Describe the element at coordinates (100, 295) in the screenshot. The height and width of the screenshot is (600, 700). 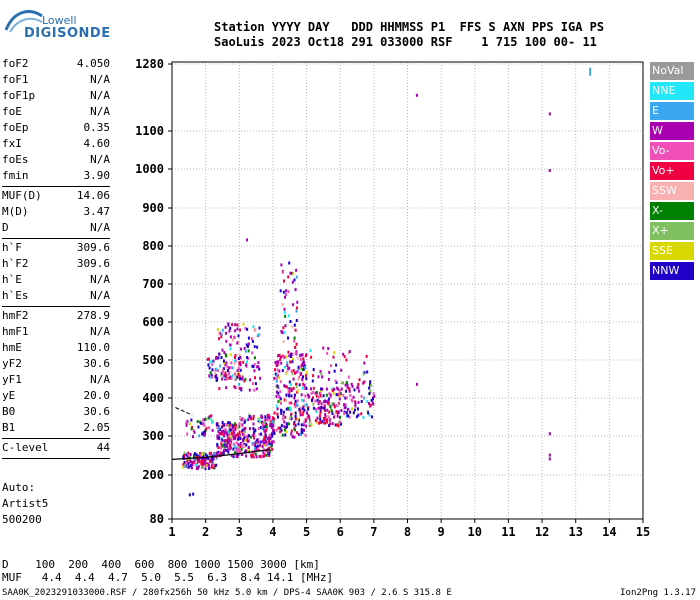
I see `param-value: N/A` at that location.